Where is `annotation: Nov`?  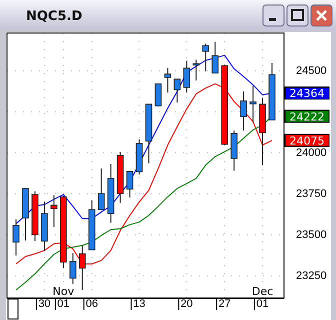 annotation: Nov is located at coordinates (63, 291).